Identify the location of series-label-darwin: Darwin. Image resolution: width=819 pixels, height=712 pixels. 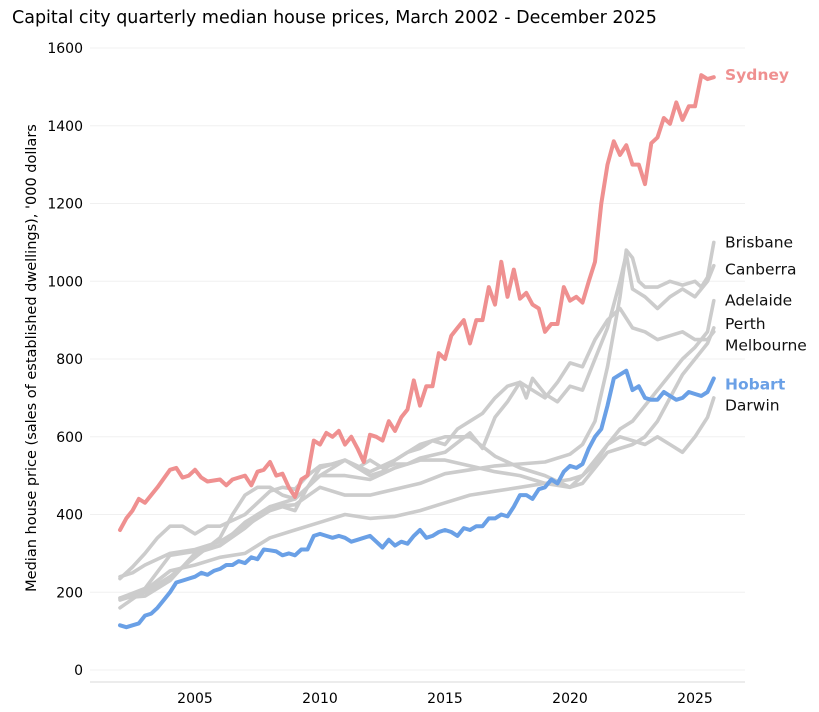
(752, 406).